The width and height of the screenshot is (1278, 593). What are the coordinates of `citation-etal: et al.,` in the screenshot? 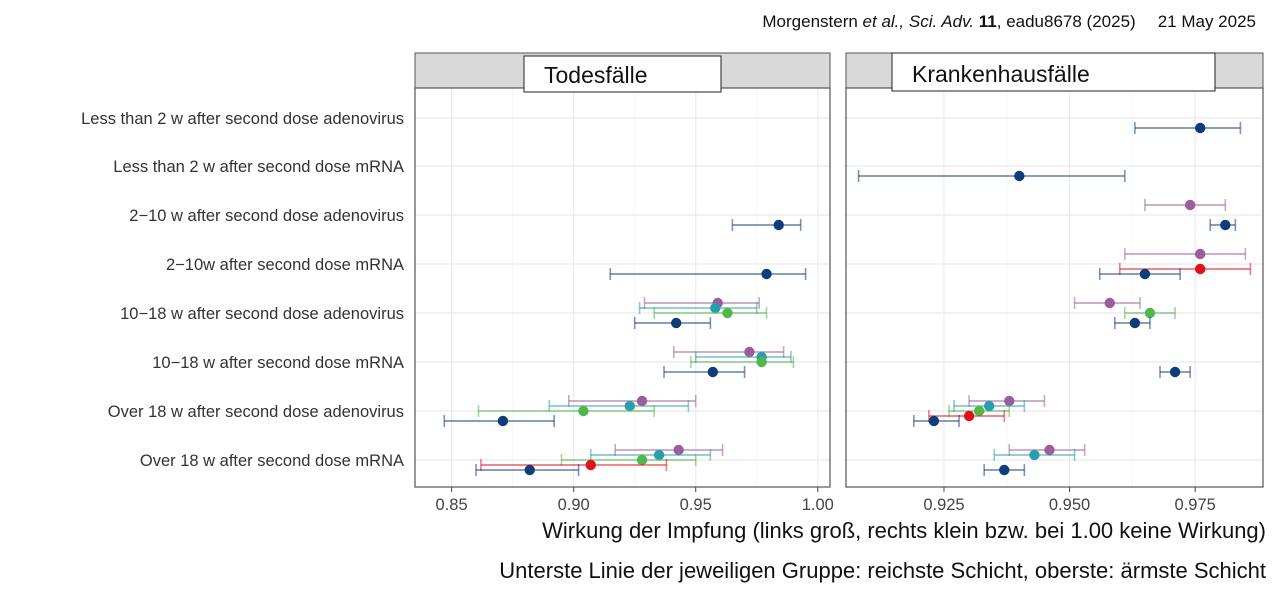 It's located at (883, 21).